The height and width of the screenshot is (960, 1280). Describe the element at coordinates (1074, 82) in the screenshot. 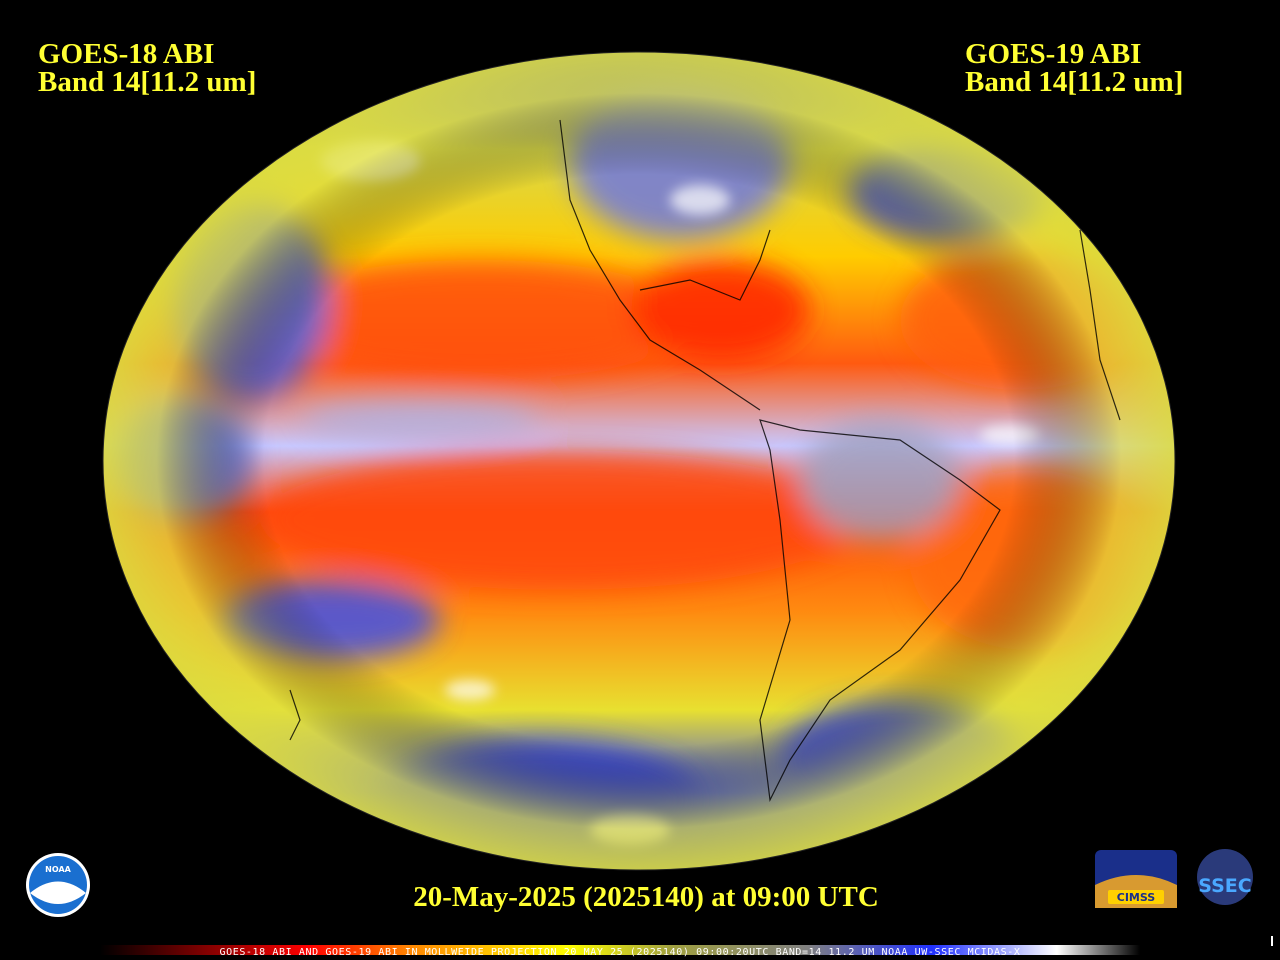

I see `right-band: Band 14[11.2 um]` at that location.